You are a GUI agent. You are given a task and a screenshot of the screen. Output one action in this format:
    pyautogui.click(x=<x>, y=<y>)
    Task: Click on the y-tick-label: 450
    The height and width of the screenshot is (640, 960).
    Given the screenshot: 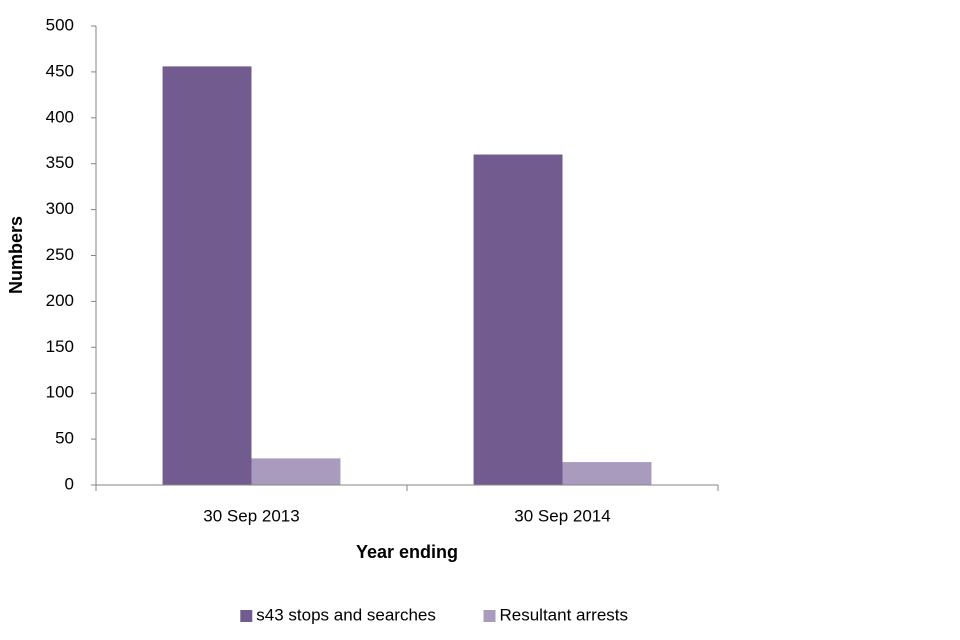 What is the action you would take?
    pyautogui.click(x=60, y=70)
    